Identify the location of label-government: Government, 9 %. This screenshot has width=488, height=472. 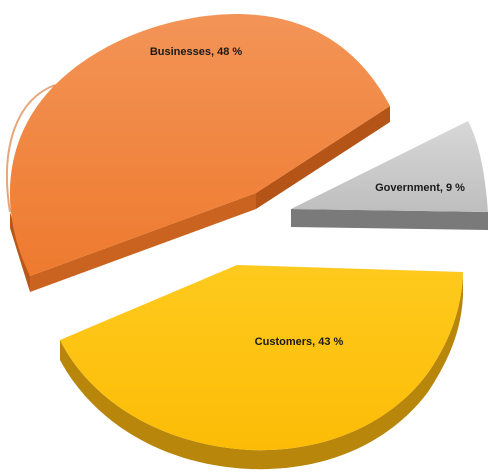
(420, 188).